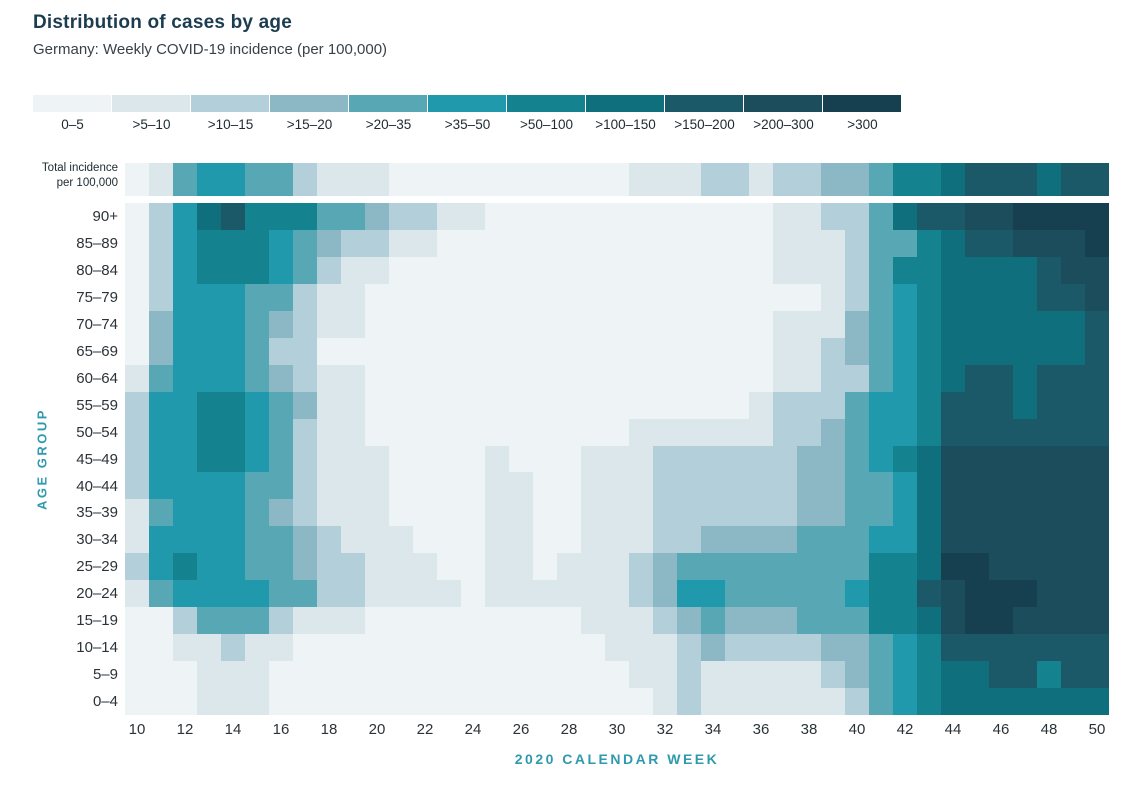 The width and height of the screenshot is (1143, 807). I want to click on y-axis-tick-label: 60–64, so click(97, 378).